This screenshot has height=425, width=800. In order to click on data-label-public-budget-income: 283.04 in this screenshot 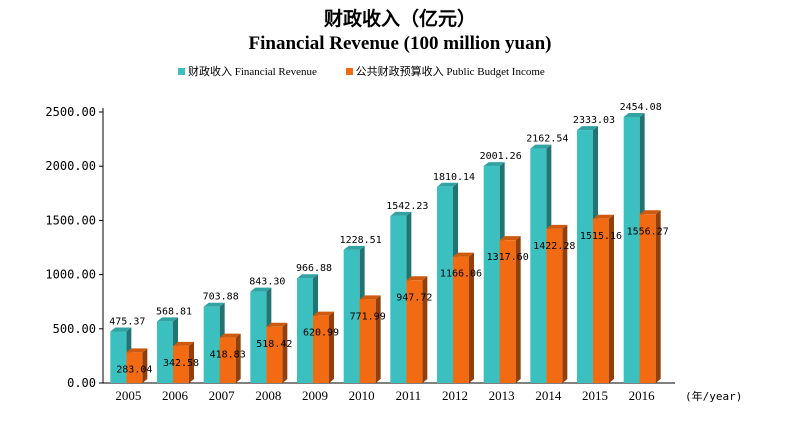, I will do `click(134, 369)`.